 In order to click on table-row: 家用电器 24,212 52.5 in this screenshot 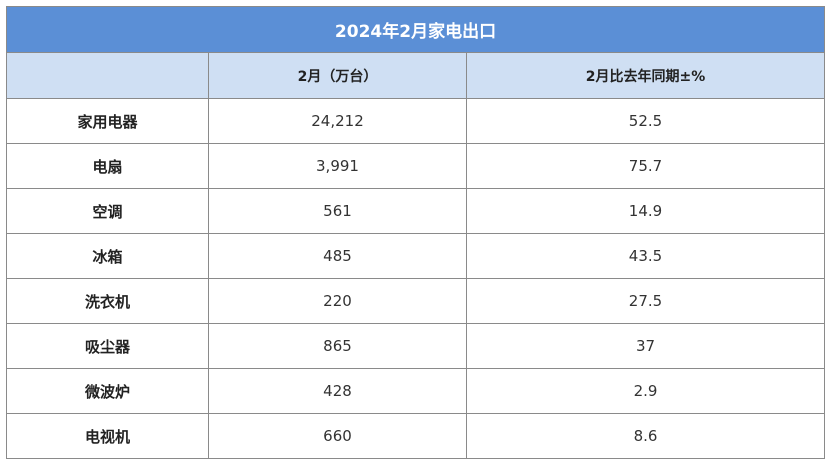, I will do `click(416, 121)`.